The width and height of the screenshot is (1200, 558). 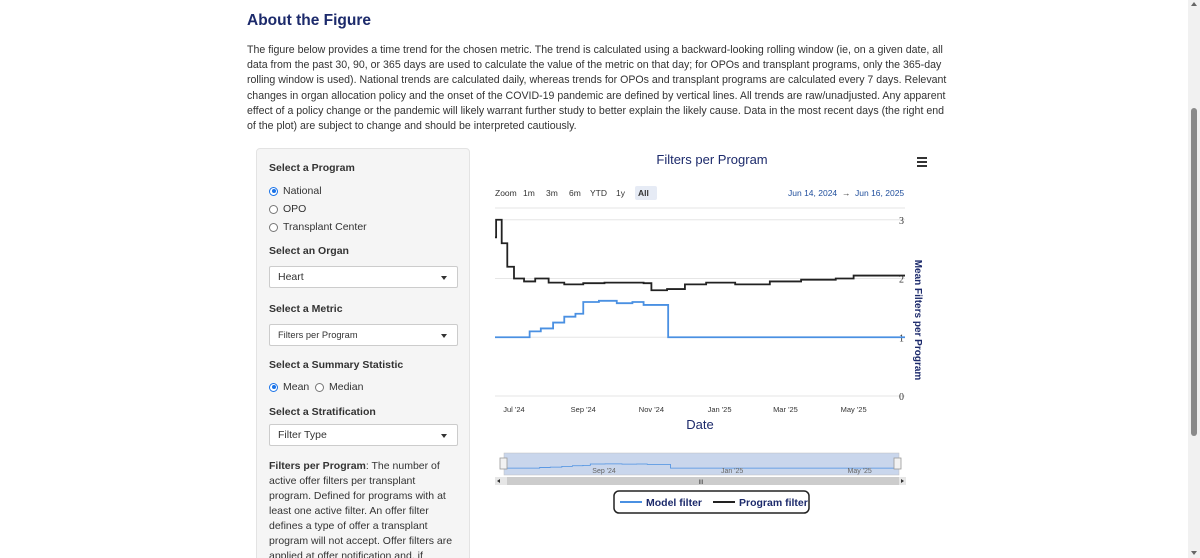 I want to click on scroll-down-icon, so click(x=1194, y=553).